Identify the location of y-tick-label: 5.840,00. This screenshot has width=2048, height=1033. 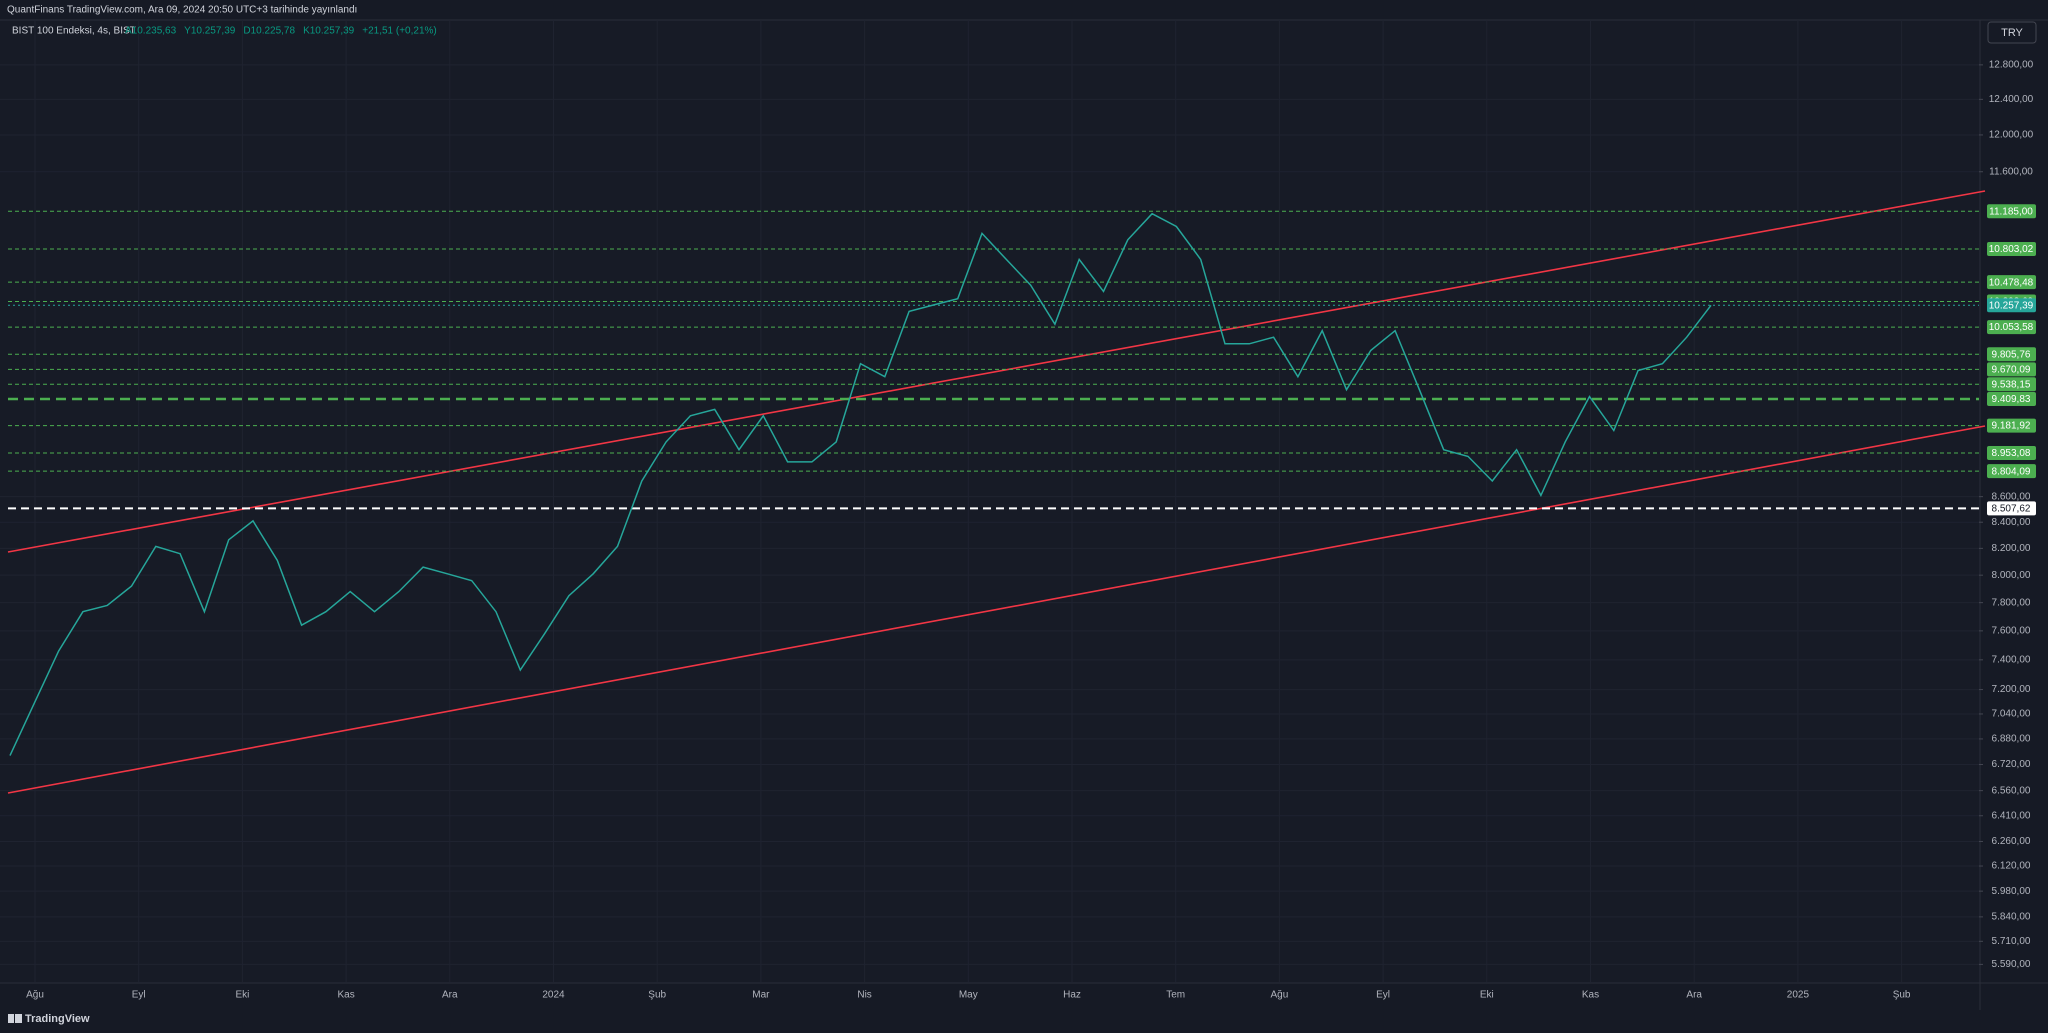
(2011, 917).